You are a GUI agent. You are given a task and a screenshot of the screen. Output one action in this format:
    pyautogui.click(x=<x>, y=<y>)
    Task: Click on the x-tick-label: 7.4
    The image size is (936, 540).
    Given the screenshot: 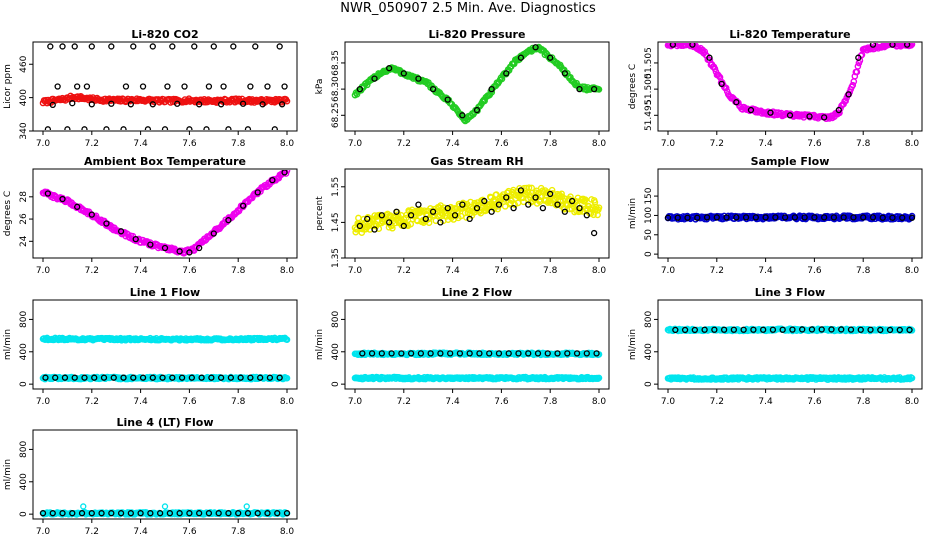 What is the action you would take?
    pyautogui.click(x=140, y=532)
    